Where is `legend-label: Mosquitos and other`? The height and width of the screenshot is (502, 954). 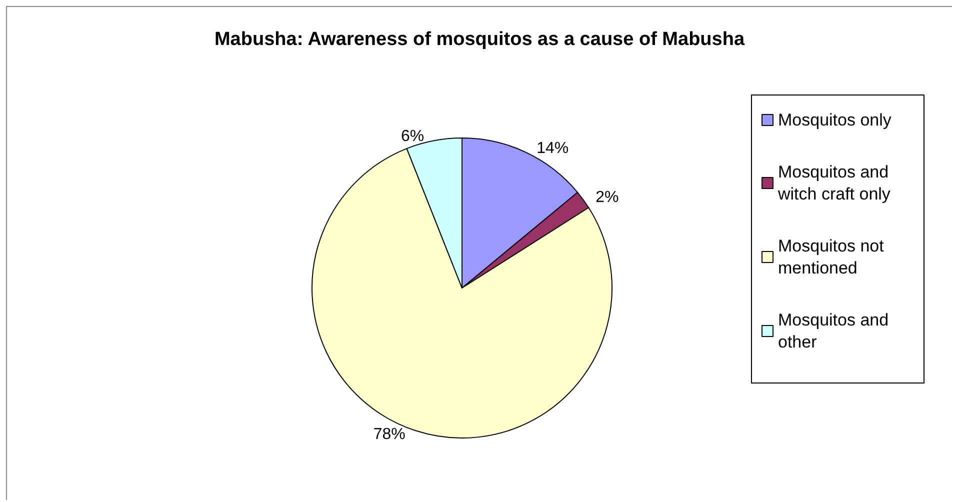
legend-label: Mosquitos and other is located at coordinates (836, 331).